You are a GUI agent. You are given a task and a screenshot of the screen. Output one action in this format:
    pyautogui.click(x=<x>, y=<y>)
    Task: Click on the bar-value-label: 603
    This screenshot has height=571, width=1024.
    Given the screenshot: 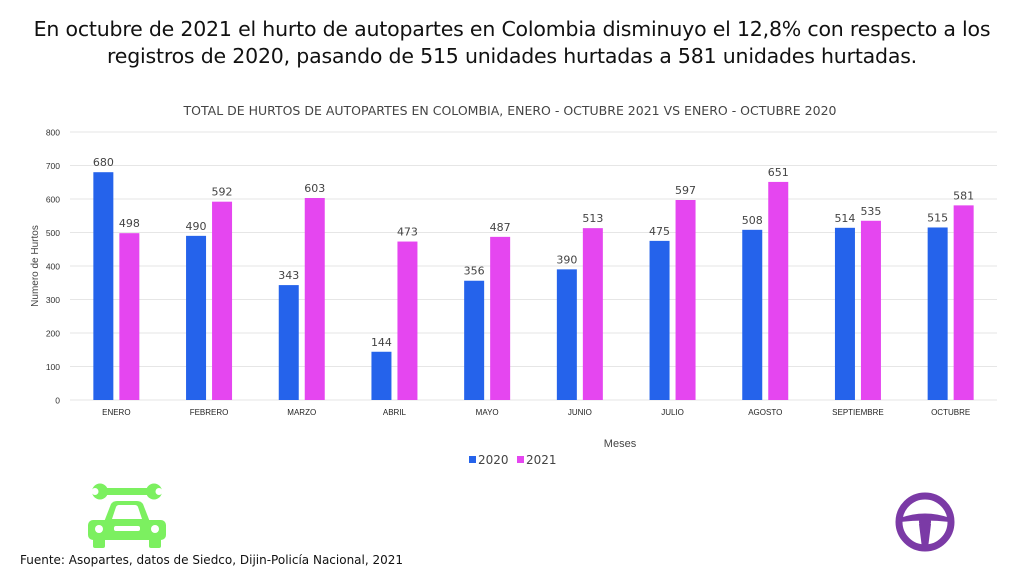 What is the action you would take?
    pyautogui.click(x=314, y=188)
    